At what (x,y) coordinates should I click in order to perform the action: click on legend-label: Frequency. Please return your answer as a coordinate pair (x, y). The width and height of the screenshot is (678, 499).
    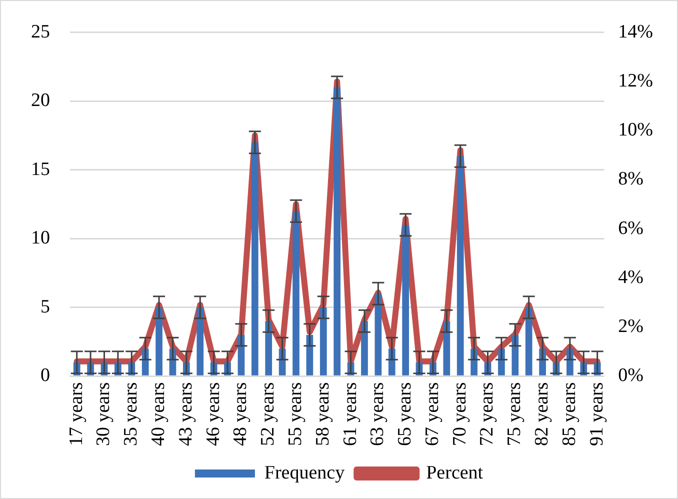
    Looking at the image, I should click on (305, 473).